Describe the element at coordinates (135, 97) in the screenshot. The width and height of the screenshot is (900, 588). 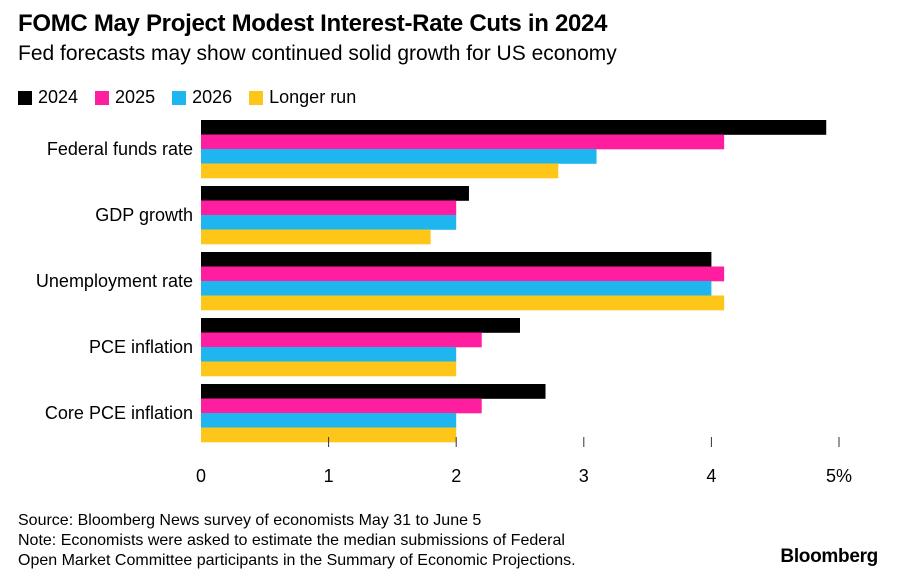
I see `legend-label: 2025` at that location.